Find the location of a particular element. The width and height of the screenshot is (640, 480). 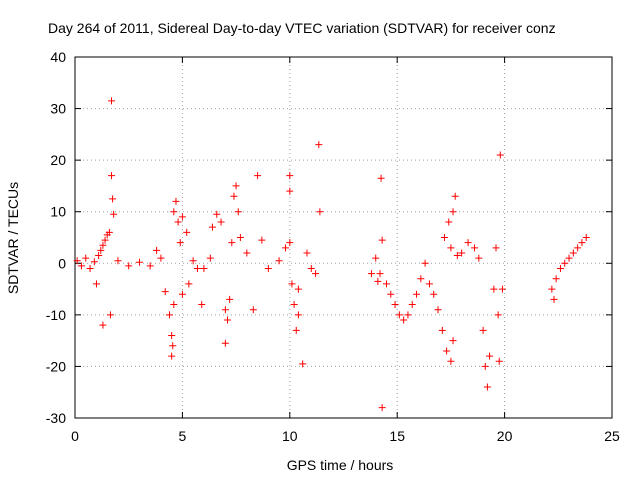

x-tick-label: 20 is located at coordinates (505, 436).